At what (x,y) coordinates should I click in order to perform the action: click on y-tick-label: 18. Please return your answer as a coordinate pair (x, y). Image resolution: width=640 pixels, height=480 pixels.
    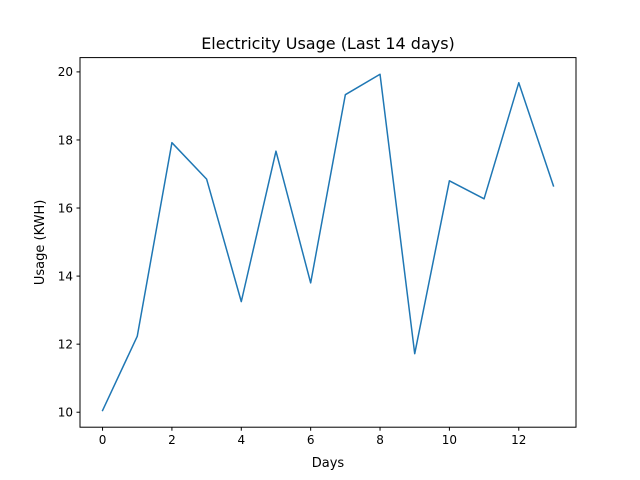
    Looking at the image, I should click on (65, 140).